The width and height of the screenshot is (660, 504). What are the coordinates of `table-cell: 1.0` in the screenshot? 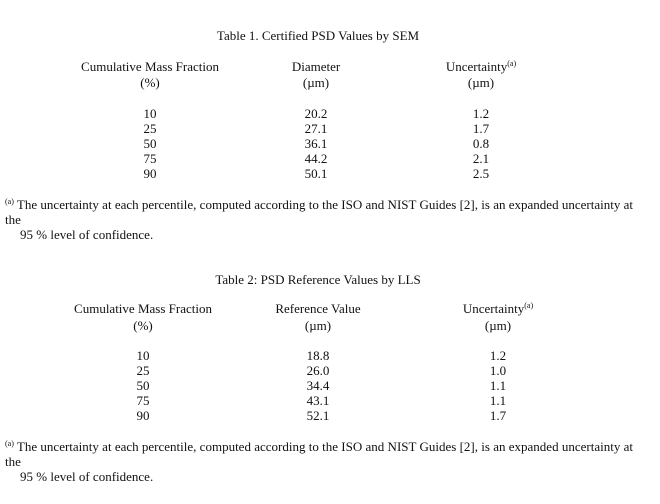 It's located at (498, 370).